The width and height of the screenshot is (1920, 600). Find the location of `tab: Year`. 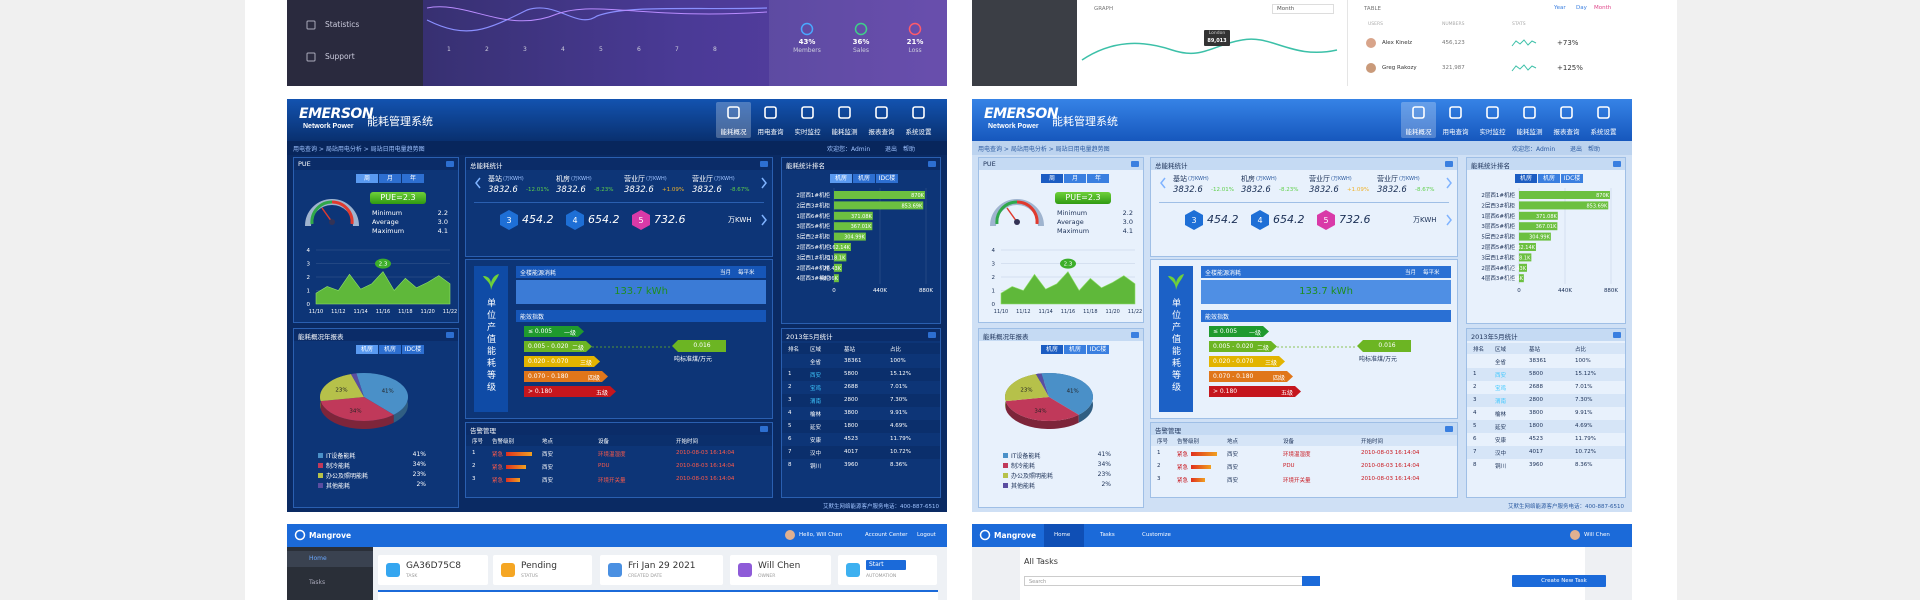

tab: Year is located at coordinates (1560, 8).